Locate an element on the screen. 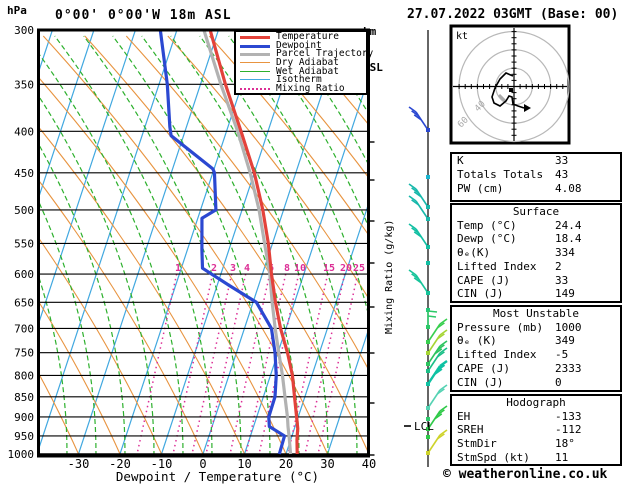  legend-item-dewpoint: Dewpoint is located at coordinates (301, 45).